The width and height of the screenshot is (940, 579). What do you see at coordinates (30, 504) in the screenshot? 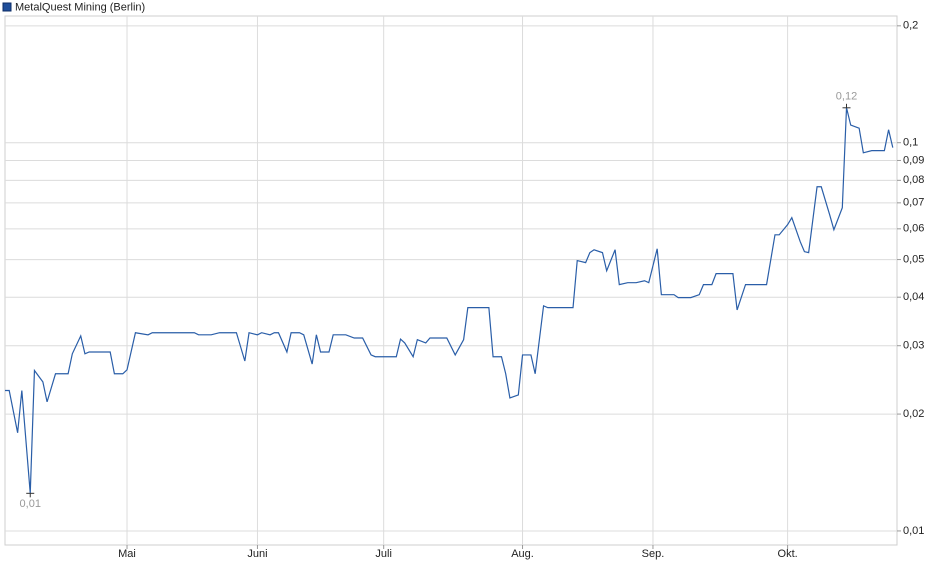
I see `low-label: 0,01` at bounding box center [30, 504].